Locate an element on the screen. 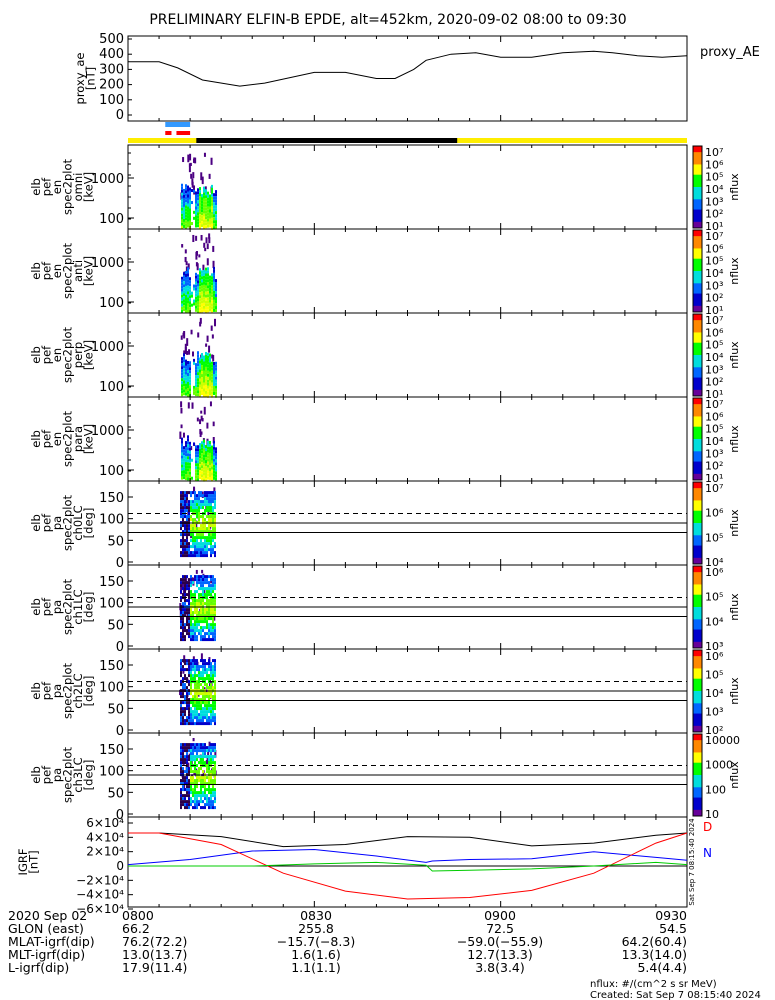 Image resolution: width=775 pixels, height=1000 pixels. y-axis-label-line: IGRF is located at coordinates (23, 862).